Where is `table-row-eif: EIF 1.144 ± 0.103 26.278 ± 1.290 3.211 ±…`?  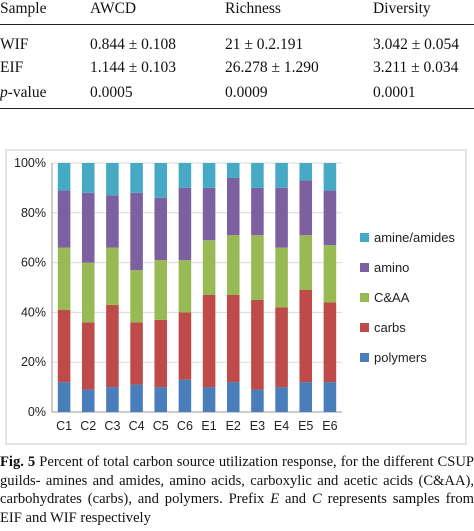
table-row-eif: EIF 1.144 ± 0.103 26.278 ± 1.290 3.211 ±… is located at coordinates (237, 68).